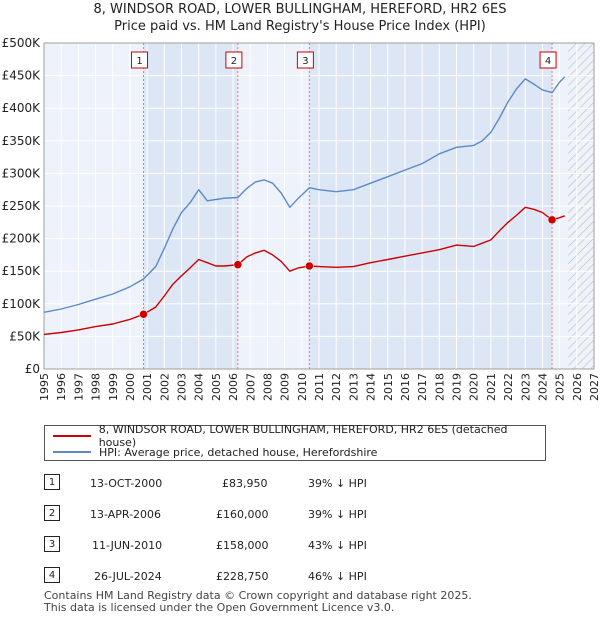  What do you see at coordinates (113, 387) in the screenshot?
I see `x-tick-label: 1999` at bounding box center [113, 387].